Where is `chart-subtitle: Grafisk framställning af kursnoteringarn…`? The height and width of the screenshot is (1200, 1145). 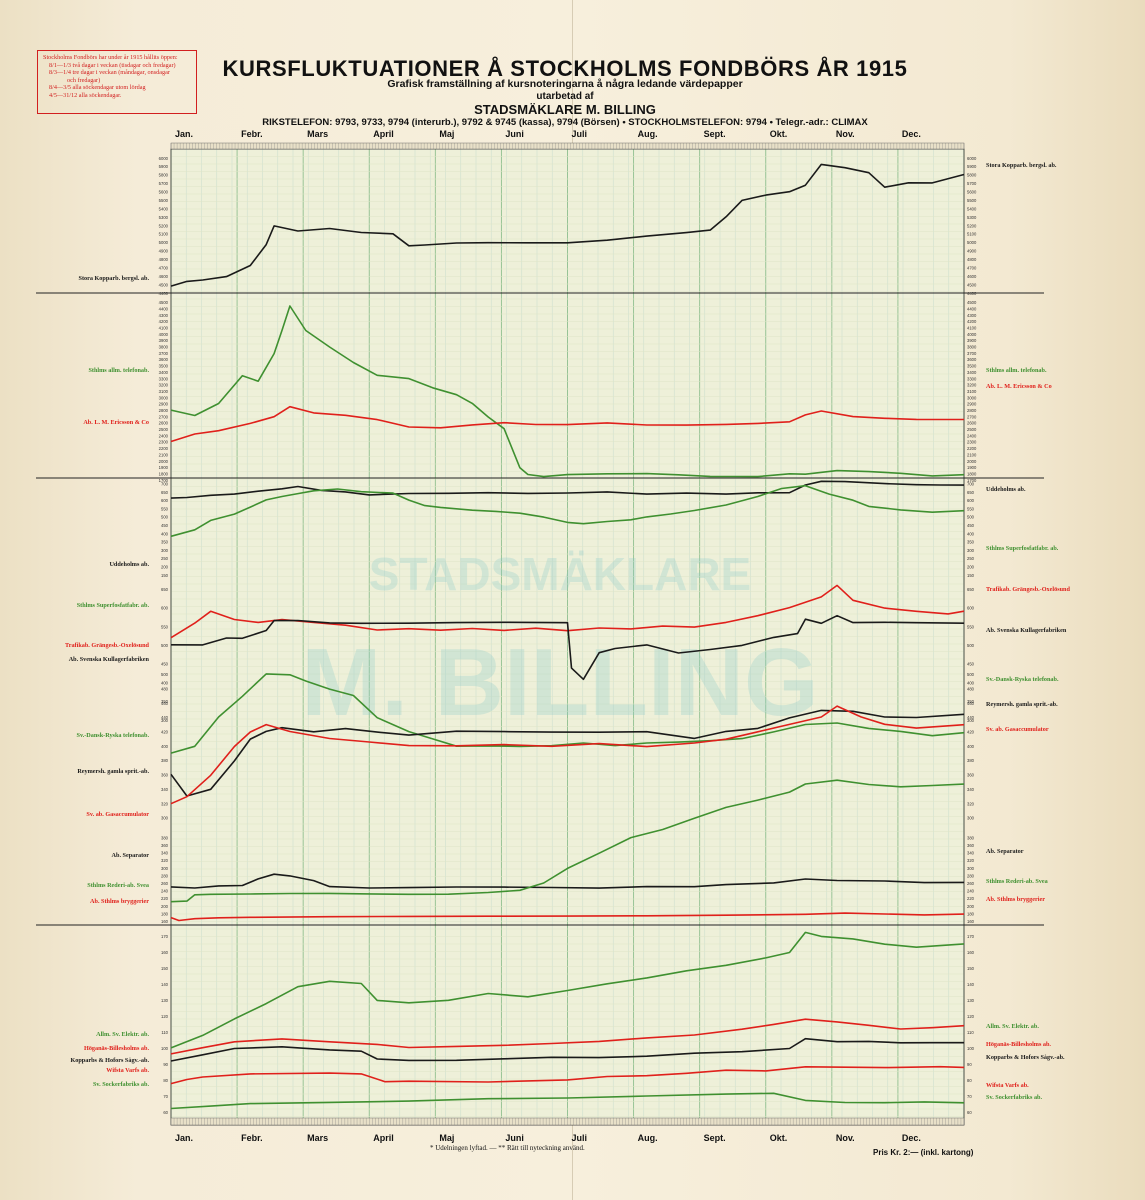 chart-subtitle: Grafisk framställning af kursnoteringarn… is located at coordinates (565, 84).